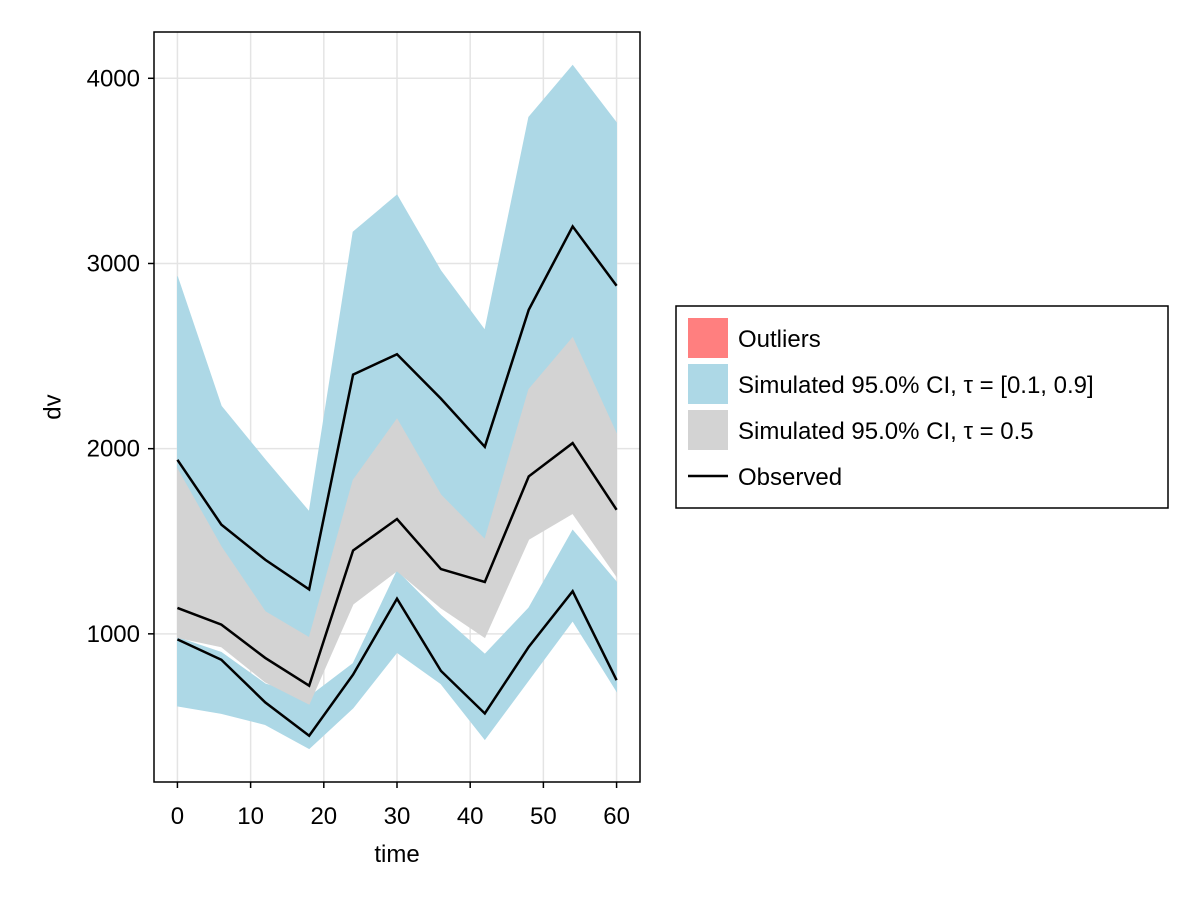 This screenshot has height=900, width=1200. What do you see at coordinates (916, 385) in the screenshot?
I see `legend-label: Simulated 95.0% CI, τ = [0.1, 0.9]` at bounding box center [916, 385].